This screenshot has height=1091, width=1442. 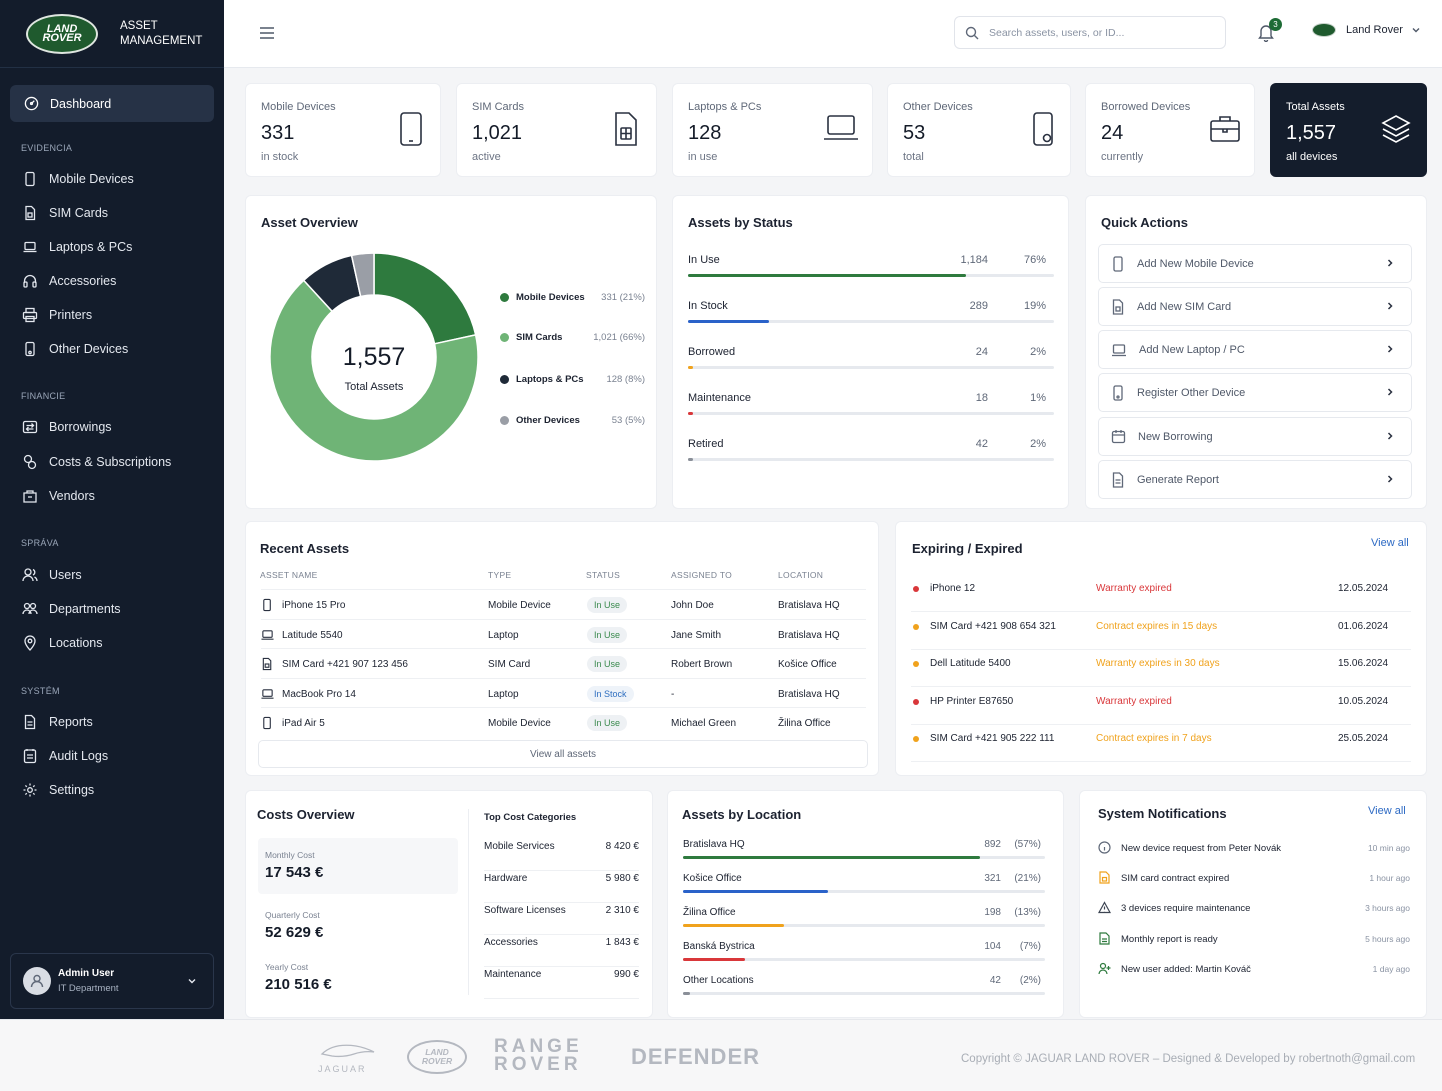 What do you see at coordinates (603, 575) in the screenshot?
I see `column-header: STATUS` at bounding box center [603, 575].